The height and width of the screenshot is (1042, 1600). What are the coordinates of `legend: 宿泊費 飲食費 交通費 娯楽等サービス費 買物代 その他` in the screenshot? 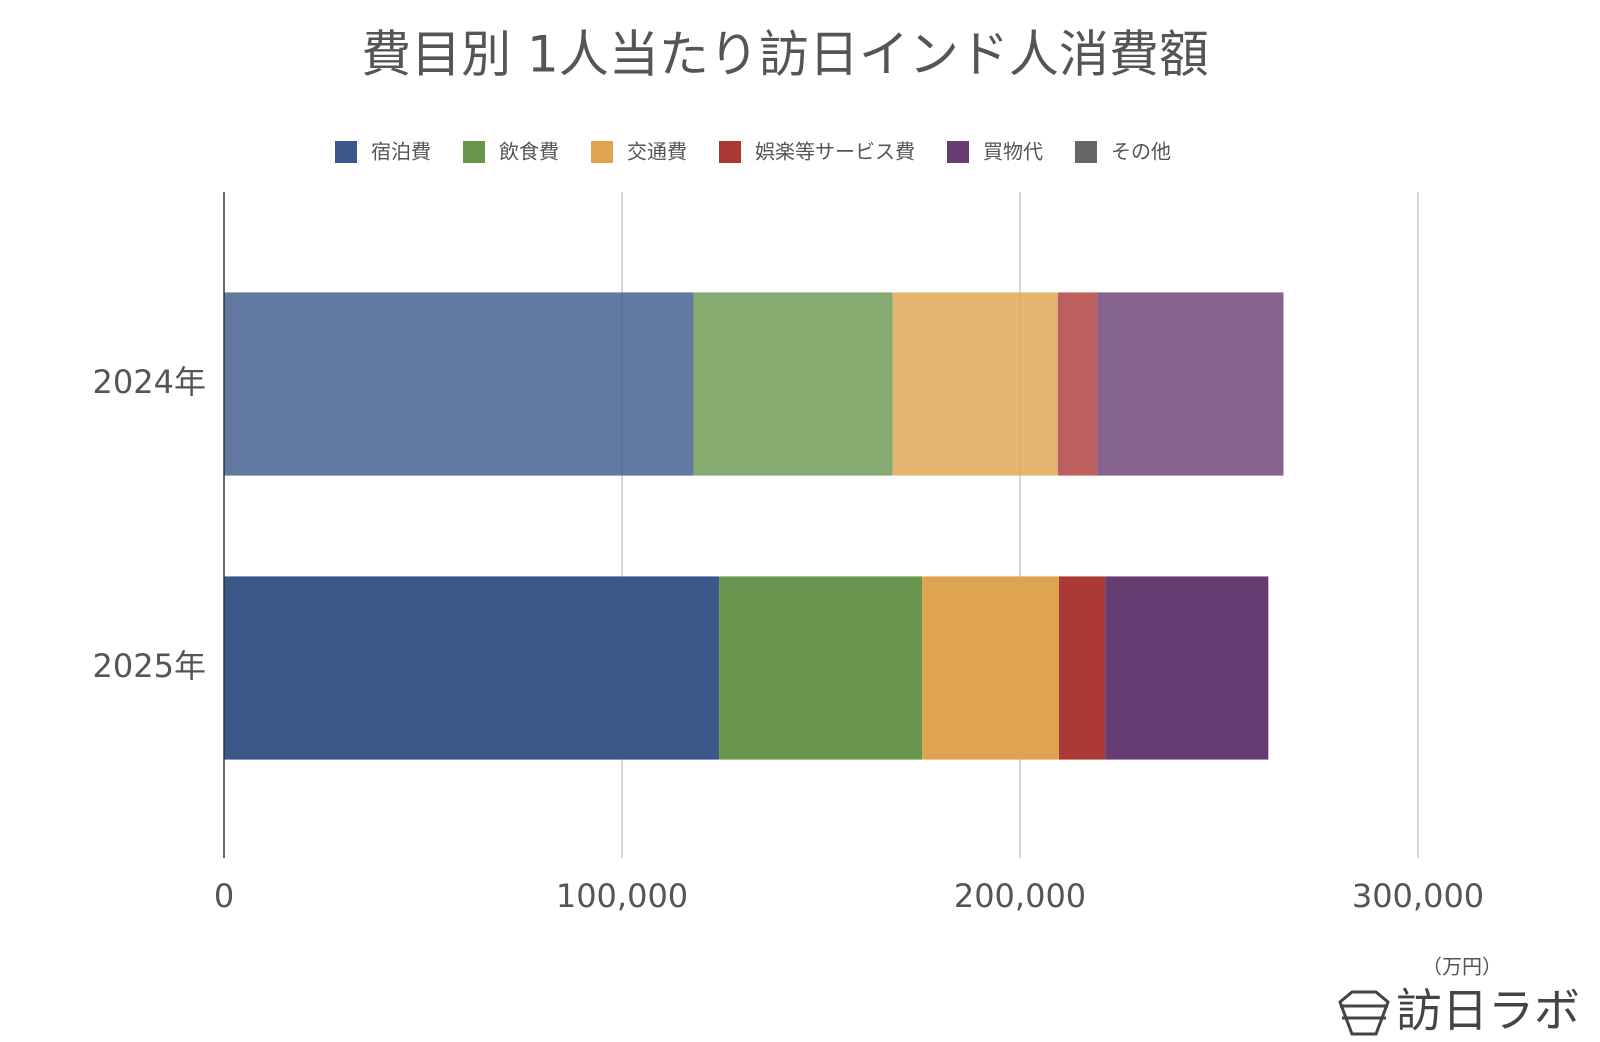 It's located at (753, 152).